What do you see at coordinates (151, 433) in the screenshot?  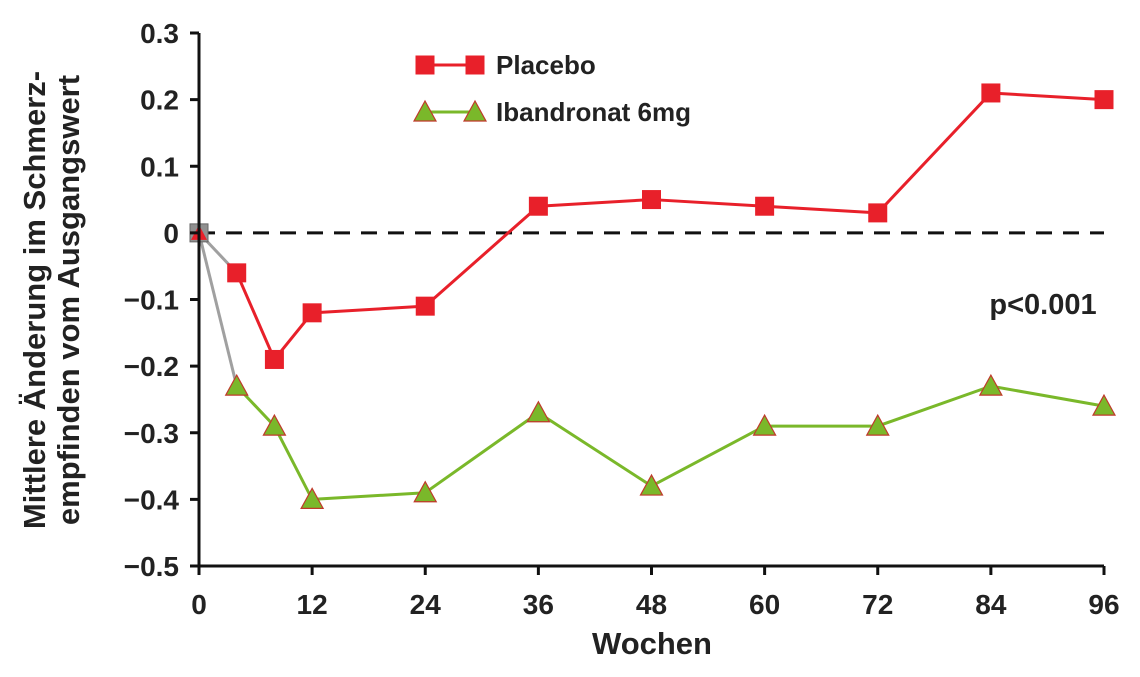 I see `y-tick-label: −0.3` at bounding box center [151, 433].